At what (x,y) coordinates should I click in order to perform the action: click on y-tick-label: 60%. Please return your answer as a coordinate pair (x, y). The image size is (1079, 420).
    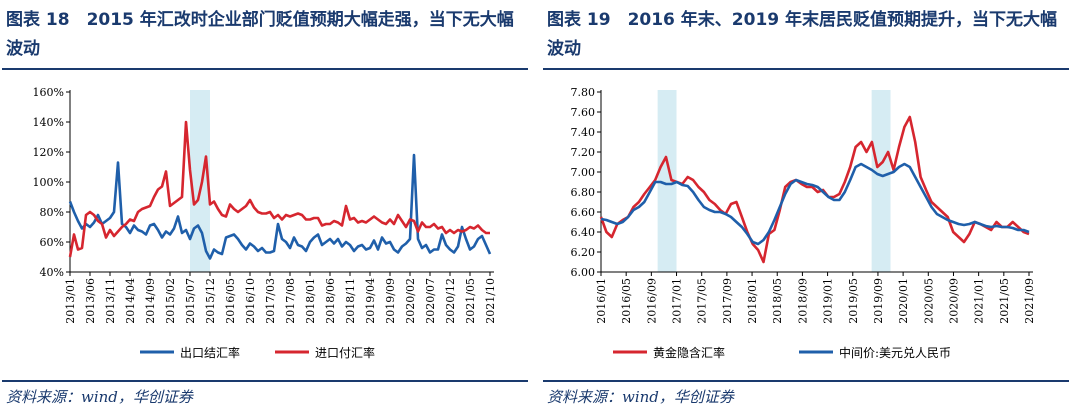
    Looking at the image, I should click on (52, 242).